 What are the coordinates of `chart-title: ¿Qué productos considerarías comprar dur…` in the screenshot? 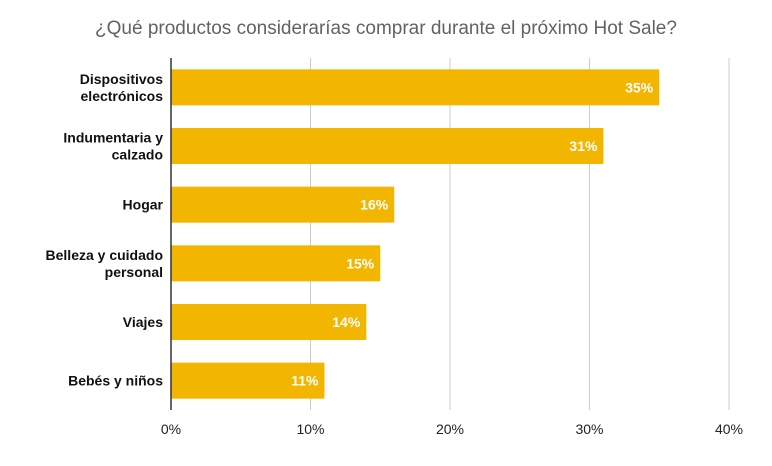 It's located at (386, 28).